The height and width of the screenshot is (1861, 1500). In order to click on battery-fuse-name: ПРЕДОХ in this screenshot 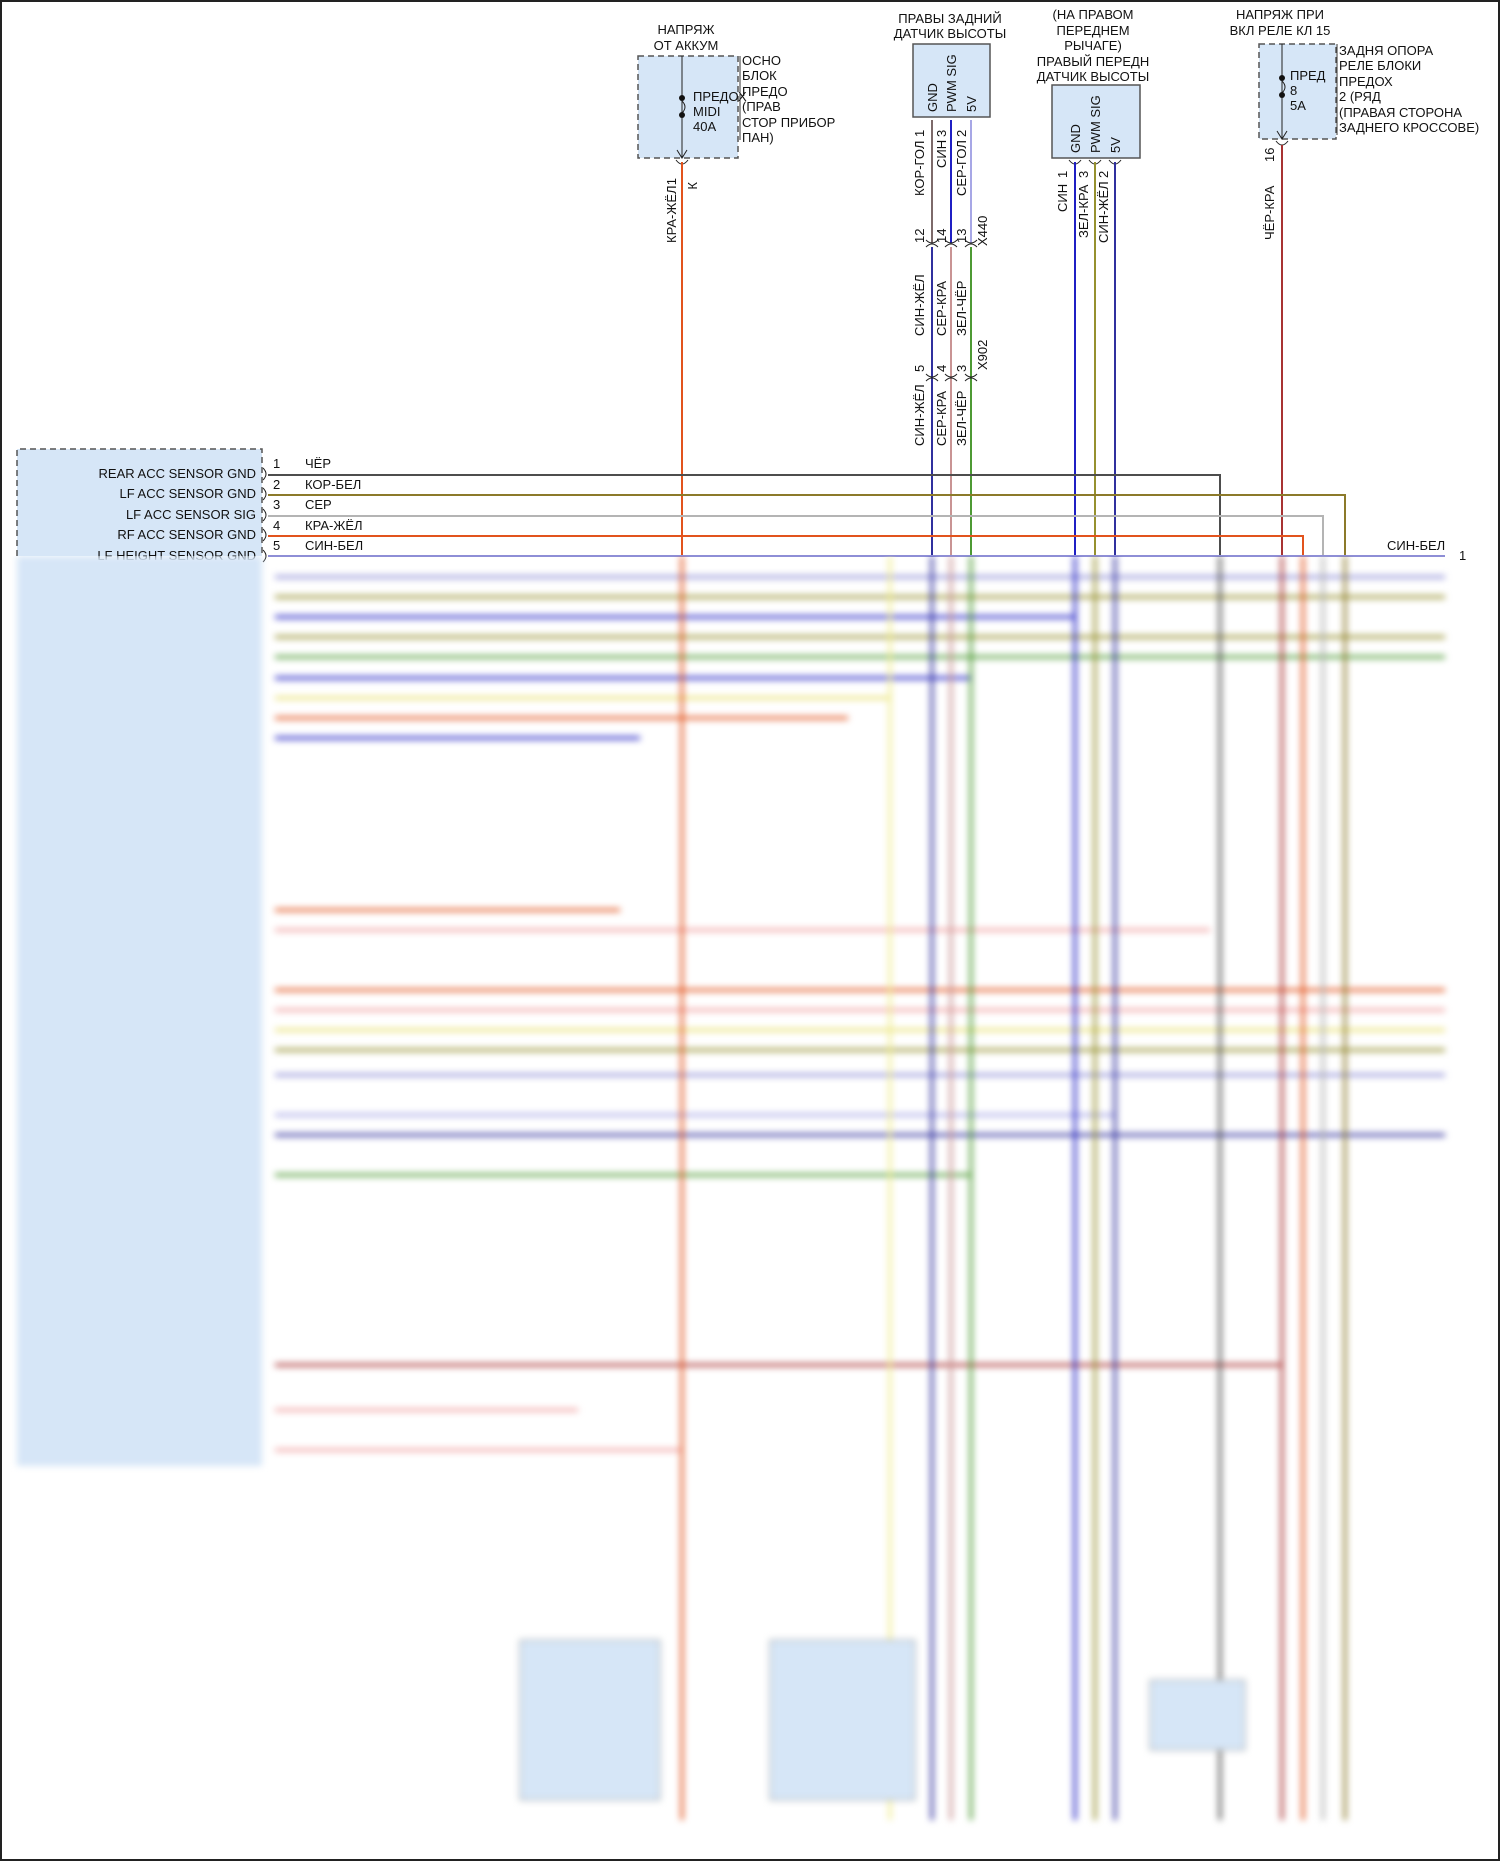, I will do `click(720, 96)`.